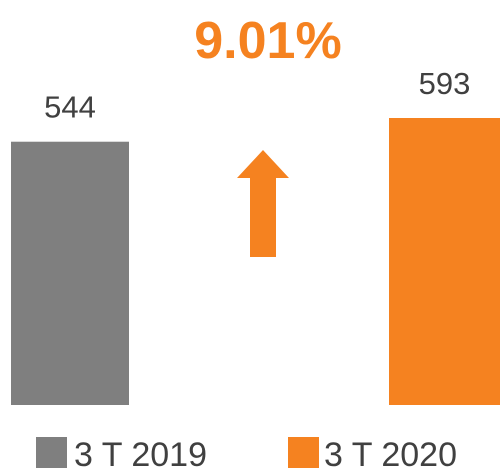 The width and height of the screenshot is (503, 474). I want to click on annotation: 9.01%, so click(267, 41).